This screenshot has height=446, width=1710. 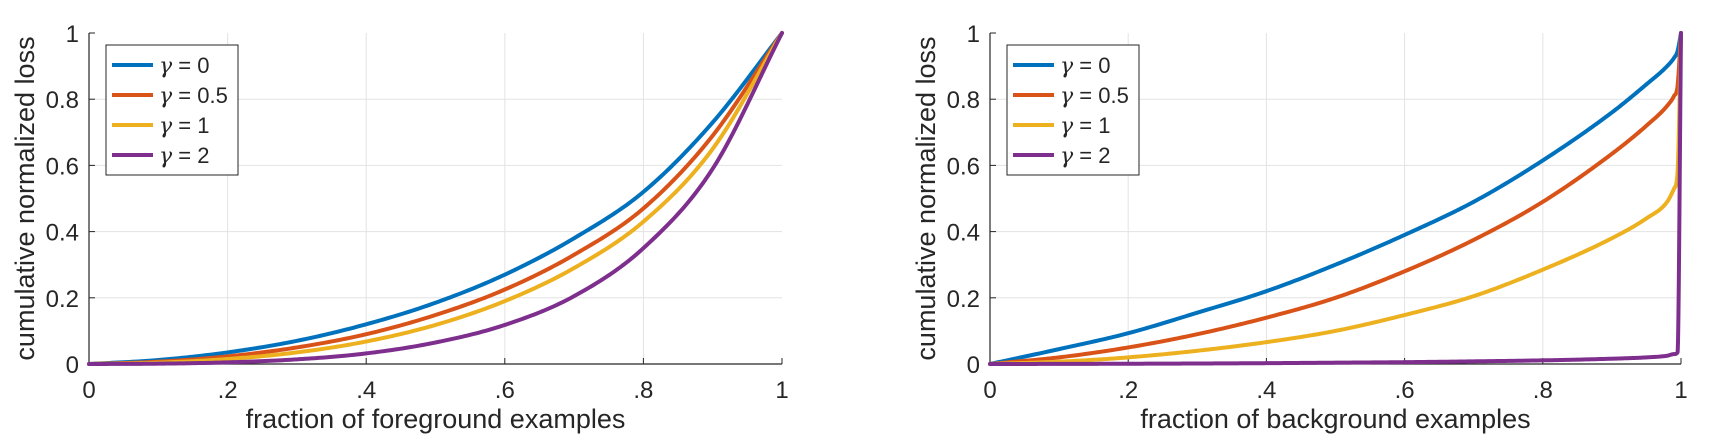 I want to click on x-axis-title: fraction of background examples, so click(x=1335, y=419).